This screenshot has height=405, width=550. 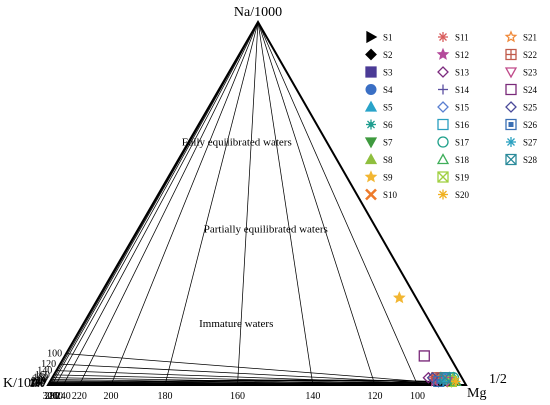 I want to click on left-edge-tick-label: 100, so click(x=54, y=354).